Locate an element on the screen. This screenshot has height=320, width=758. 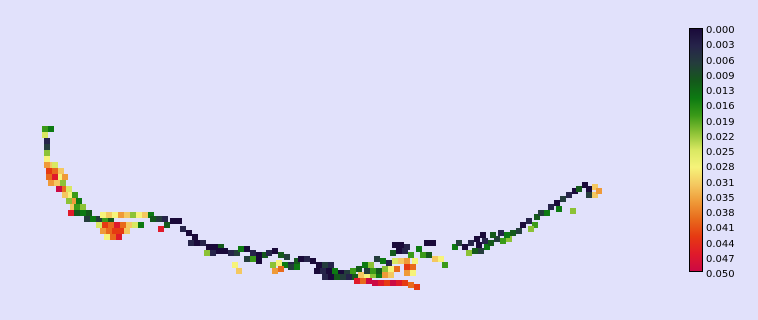
legend-tick-label: 0.044 is located at coordinates (720, 244).